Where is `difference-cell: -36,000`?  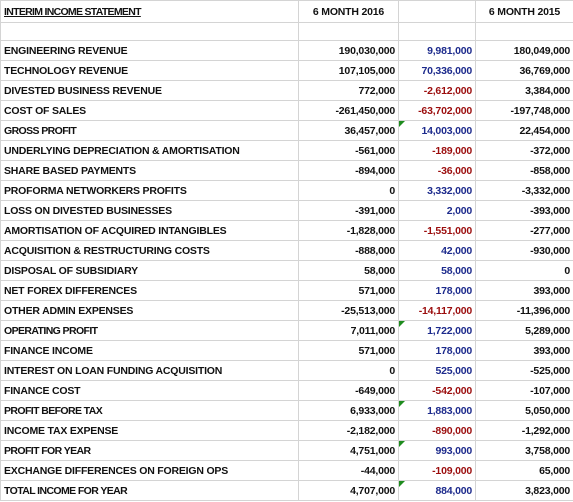
difference-cell: -36,000 is located at coordinates (437, 170).